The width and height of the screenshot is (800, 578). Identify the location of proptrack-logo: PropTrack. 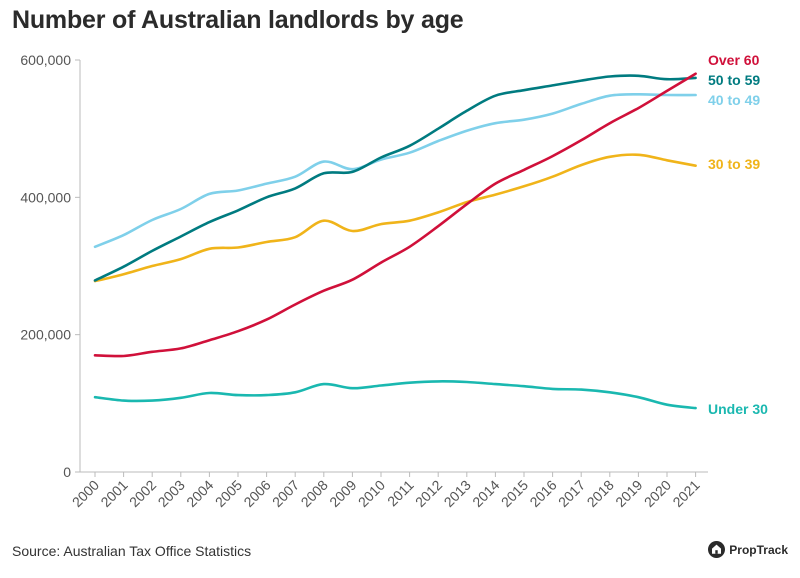
(748, 549).